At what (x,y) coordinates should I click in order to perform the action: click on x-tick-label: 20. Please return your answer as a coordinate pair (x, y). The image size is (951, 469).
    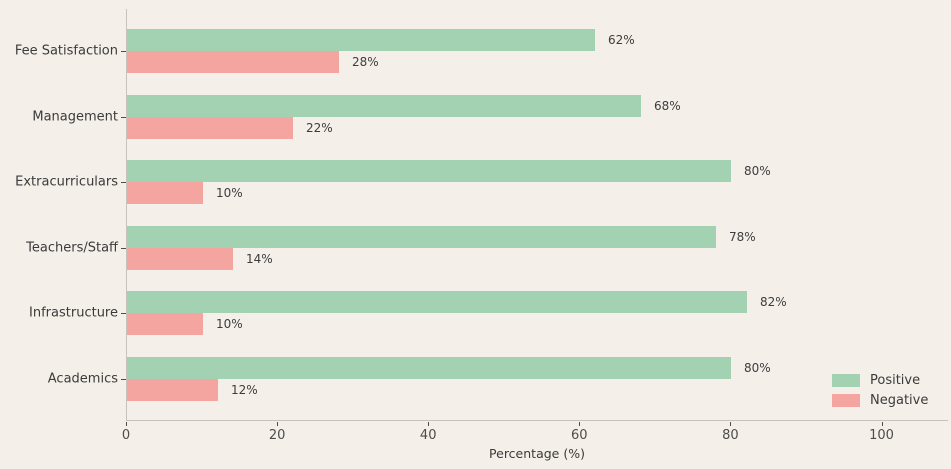
    Looking at the image, I should click on (277, 435).